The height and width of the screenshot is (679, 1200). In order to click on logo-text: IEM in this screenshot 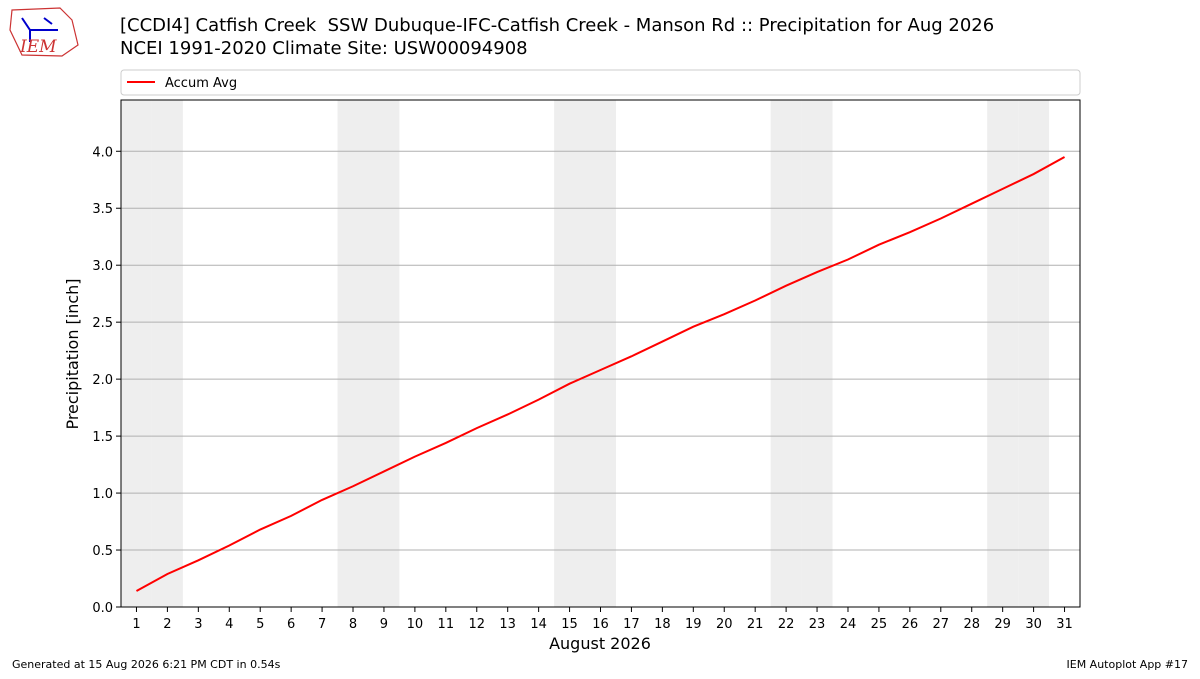, I will do `click(38, 47)`.